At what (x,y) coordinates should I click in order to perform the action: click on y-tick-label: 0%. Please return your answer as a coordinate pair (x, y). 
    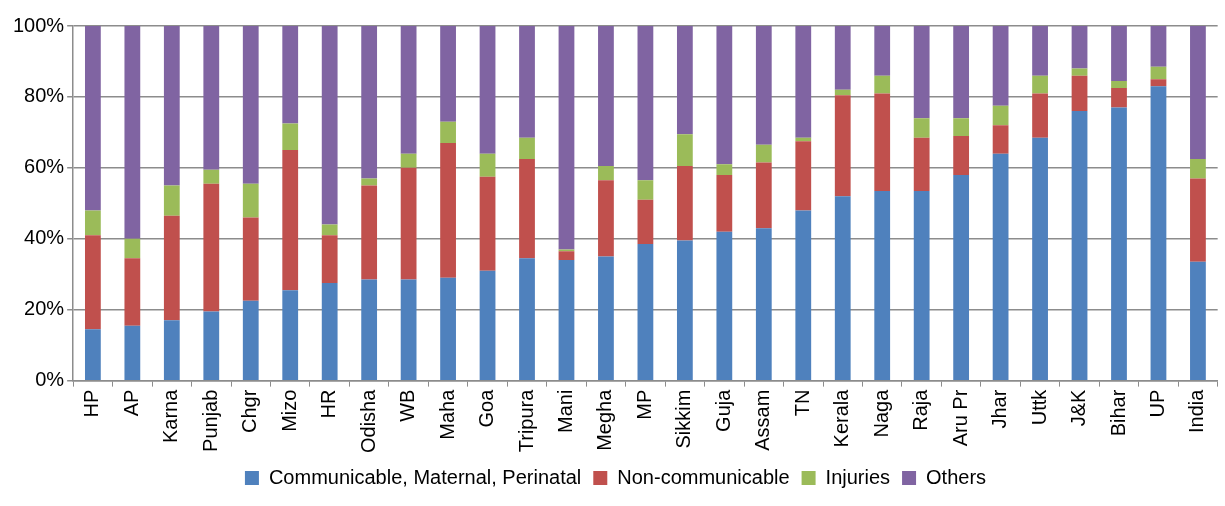
    Looking at the image, I should click on (50, 379).